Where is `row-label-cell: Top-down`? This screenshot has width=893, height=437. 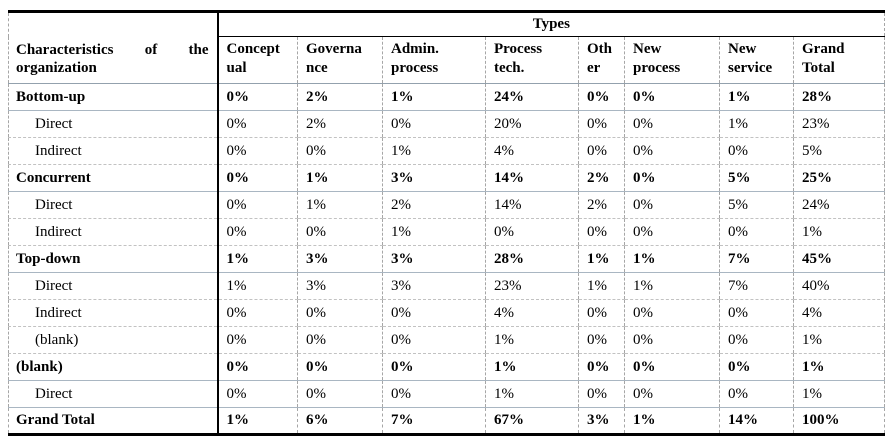
row-label-cell: Top-down is located at coordinates (113, 259).